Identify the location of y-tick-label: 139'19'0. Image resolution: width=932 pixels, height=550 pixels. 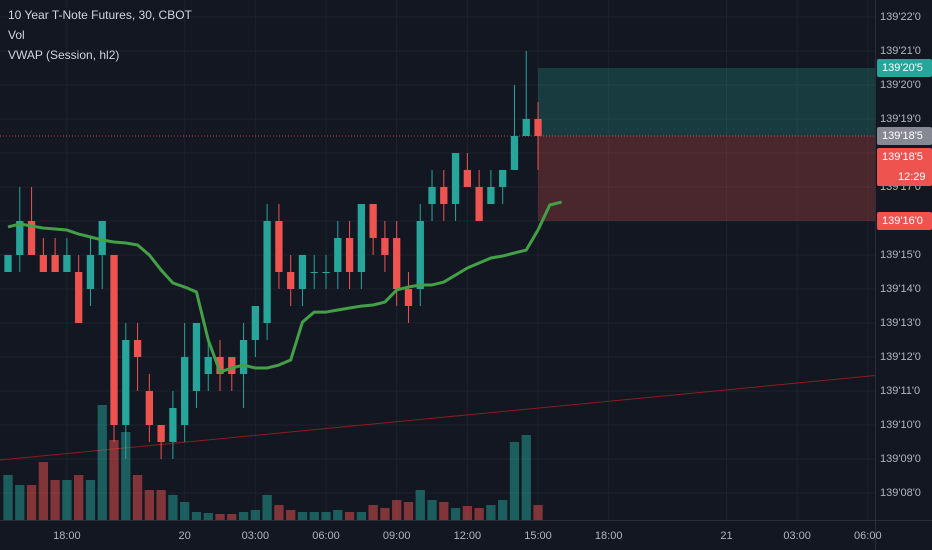
(900, 119).